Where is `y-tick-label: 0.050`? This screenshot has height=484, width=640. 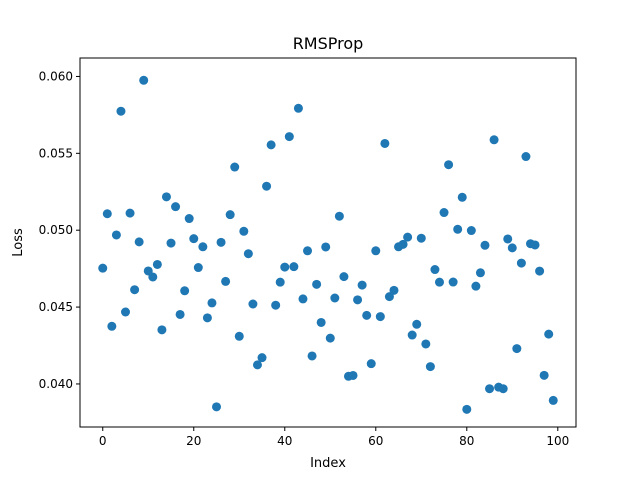
y-tick-label: 0.050 is located at coordinates (56, 230).